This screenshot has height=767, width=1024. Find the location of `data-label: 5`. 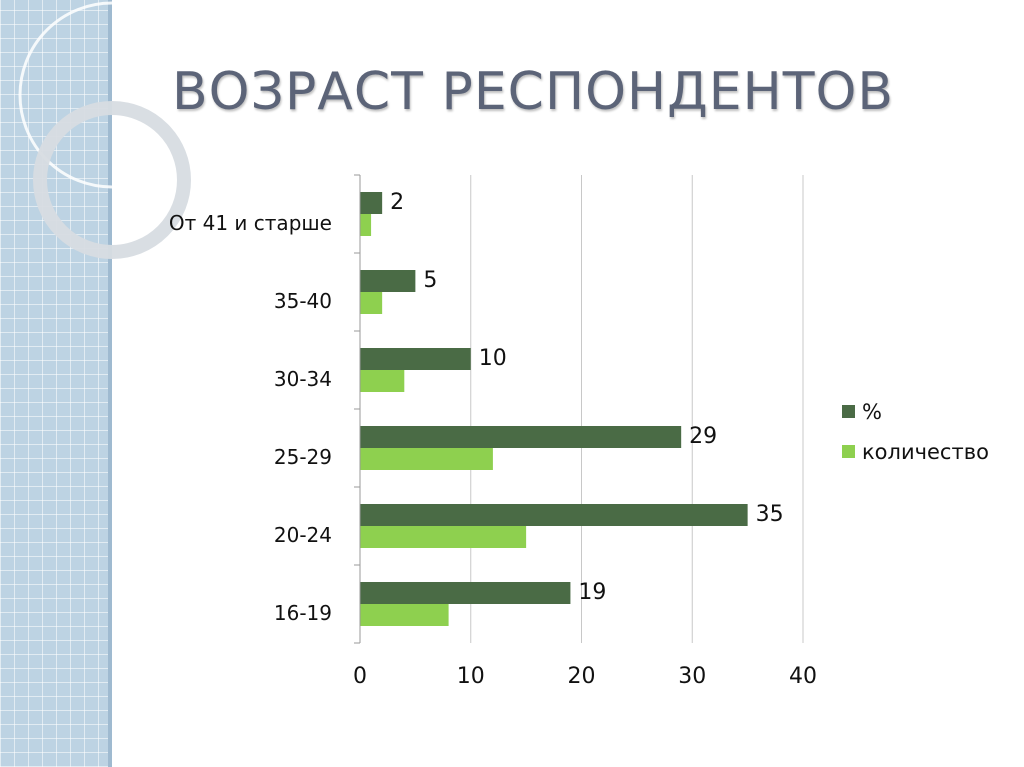

data-label: 5 is located at coordinates (430, 280).